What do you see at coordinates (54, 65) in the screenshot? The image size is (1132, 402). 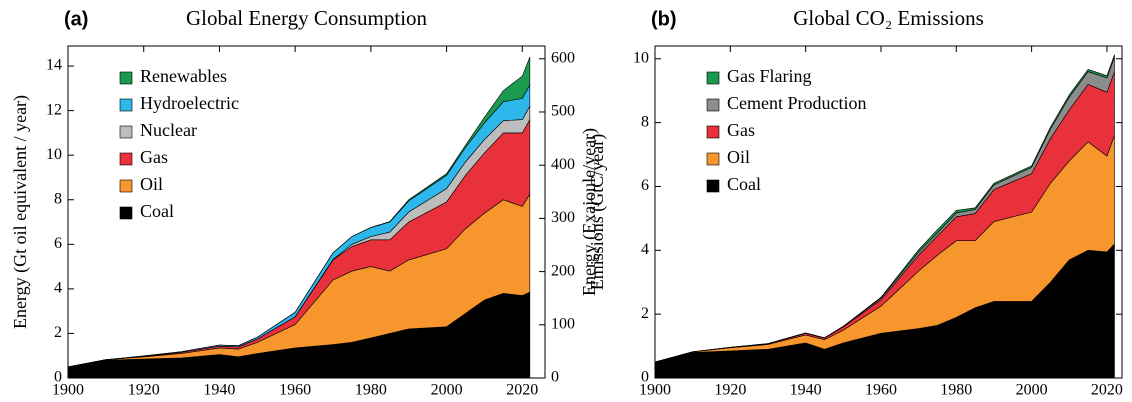 I see `y-tick-label: 14` at bounding box center [54, 65].